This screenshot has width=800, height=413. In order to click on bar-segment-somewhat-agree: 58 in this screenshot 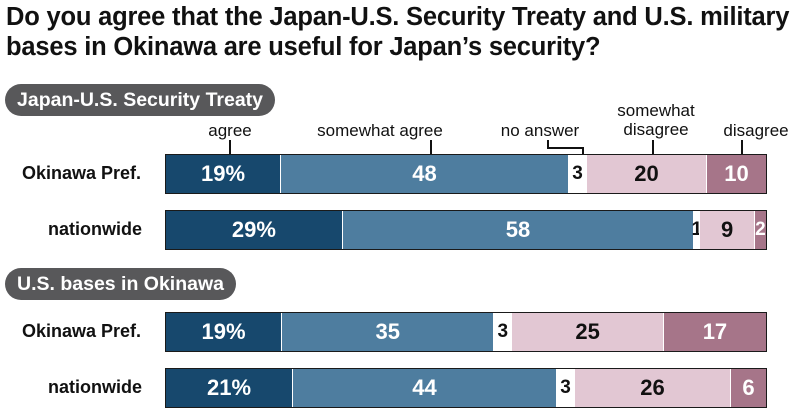, I will do `click(517, 230)`.